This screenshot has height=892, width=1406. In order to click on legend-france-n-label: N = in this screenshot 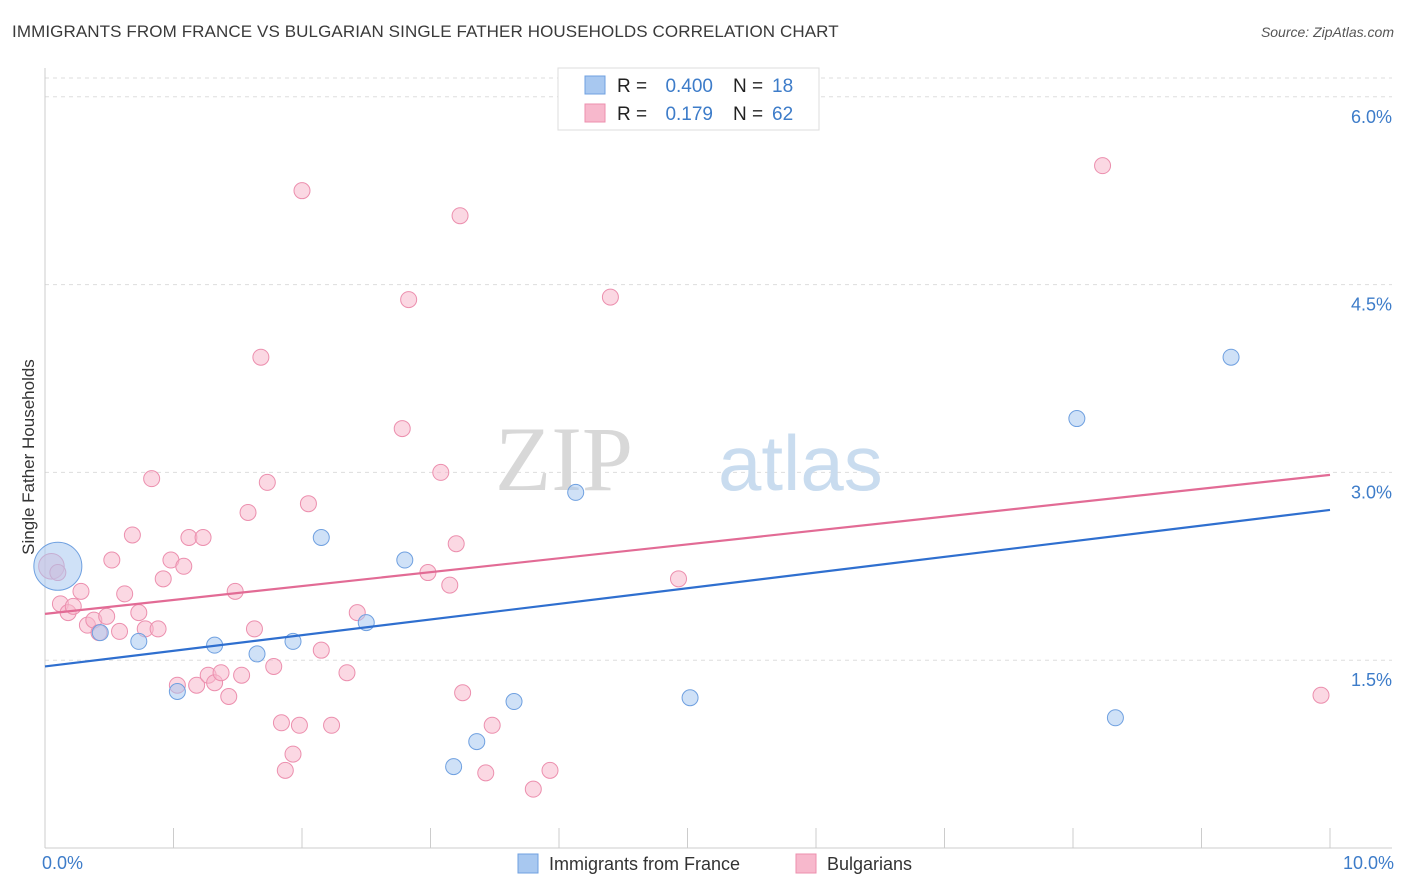, I will do `click(748, 86)`.